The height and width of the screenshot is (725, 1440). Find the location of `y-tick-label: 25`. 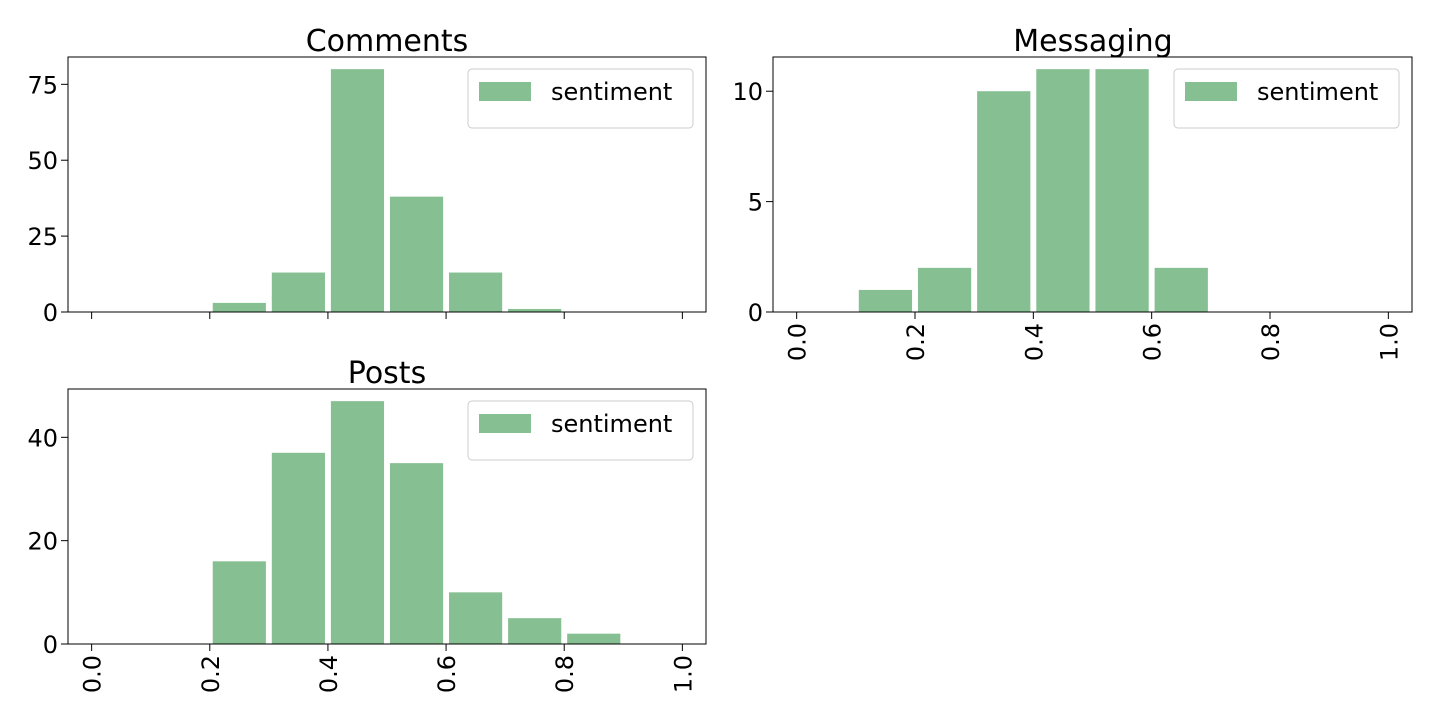

y-tick-label: 25 is located at coordinates (42, 237).